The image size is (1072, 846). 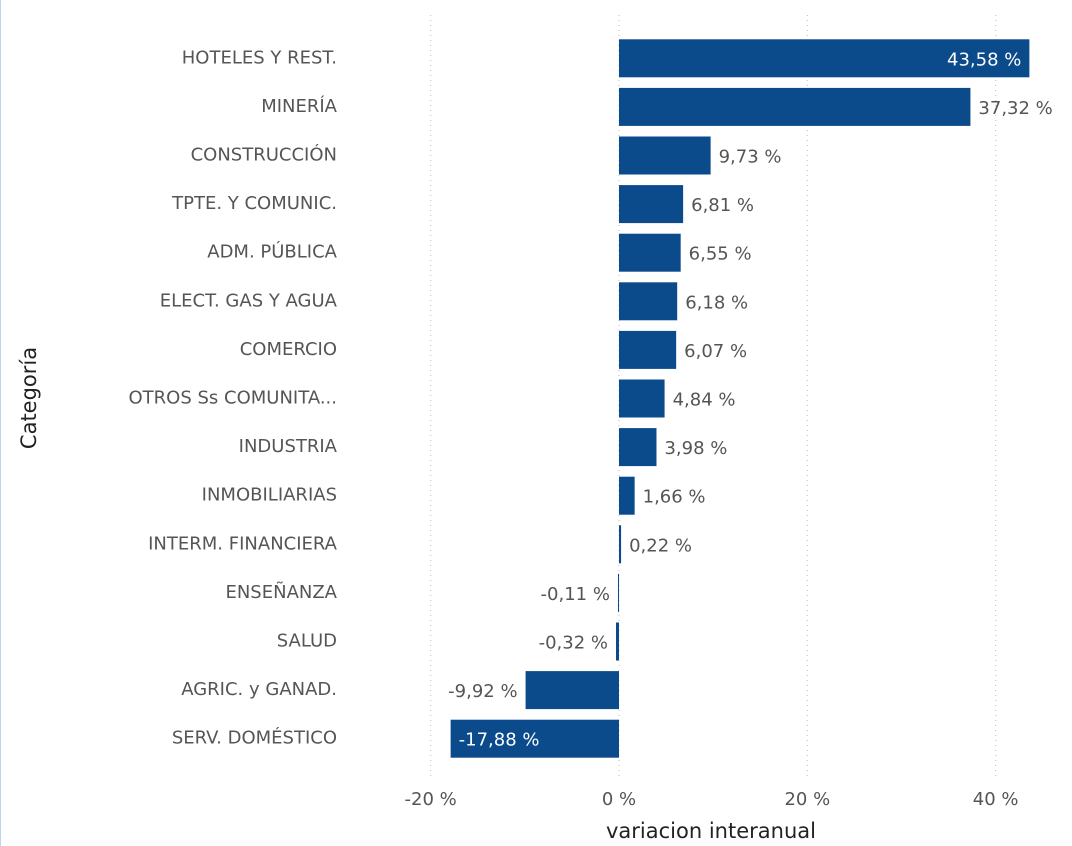 What do you see at coordinates (499, 740) in the screenshot?
I see `data-label: -17,88 %` at bounding box center [499, 740].